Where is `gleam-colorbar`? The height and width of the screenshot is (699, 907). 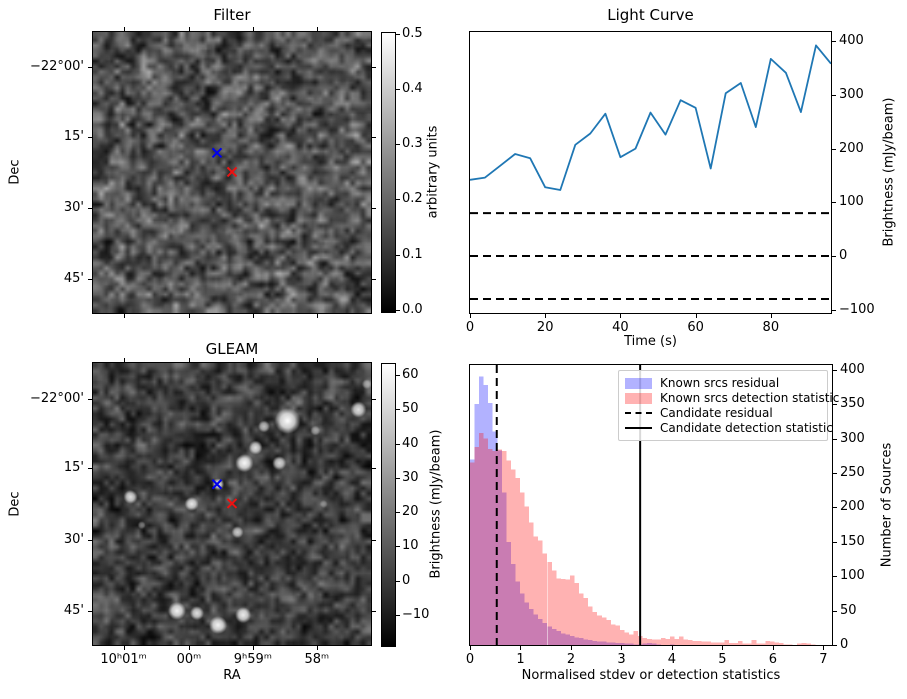 gleam-colorbar is located at coordinates (388, 505).